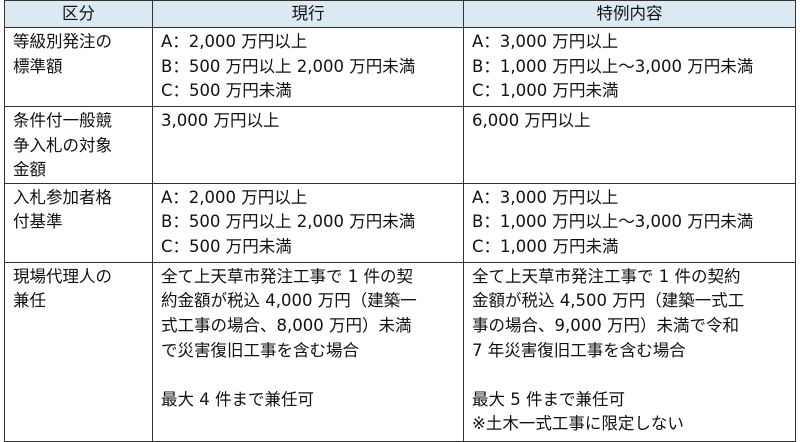 This screenshot has height=442, width=800. What do you see at coordinates (289, 301) in the screenshot?
I see `current-line: 約金額が税込 4,000 万円（建築一` at bounding box center [289, 301].